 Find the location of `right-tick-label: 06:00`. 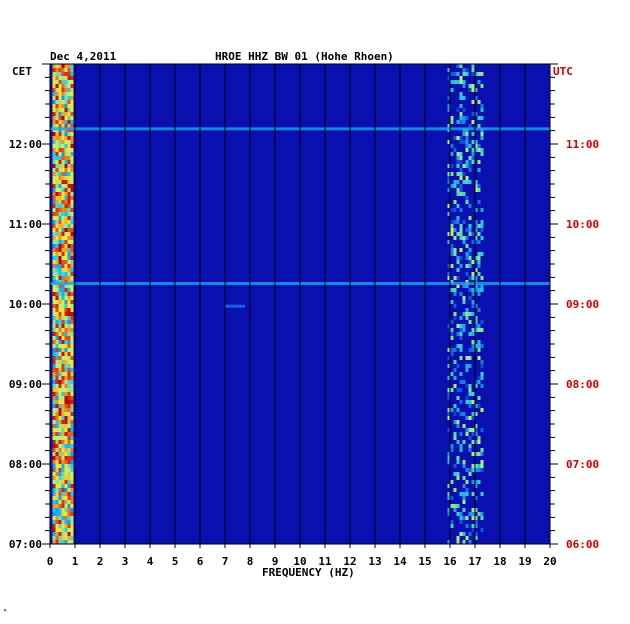

right-tick-label: 06:00 is located at coordinates (582, 544).